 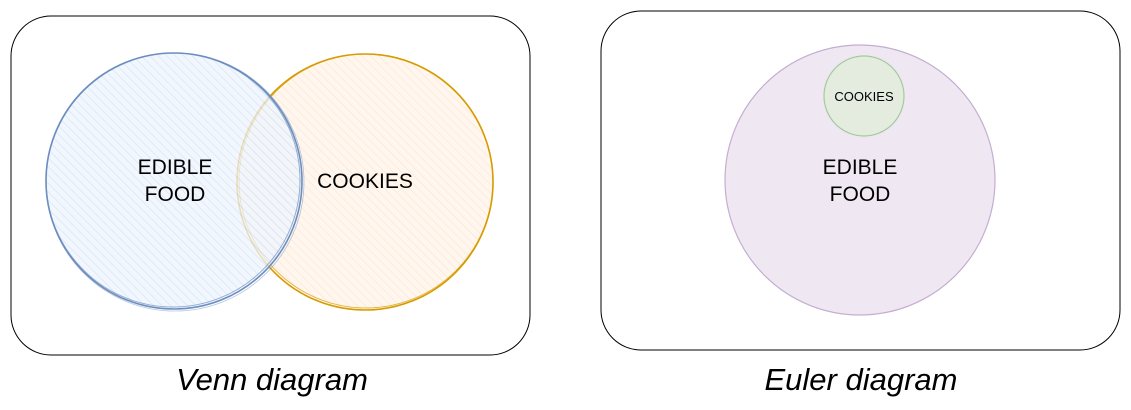 What do you see at coordinates (860, 167) in the screenshot?
I see `euler-edible-label-line1: EDIBLE` at bounding box center [860, 167].